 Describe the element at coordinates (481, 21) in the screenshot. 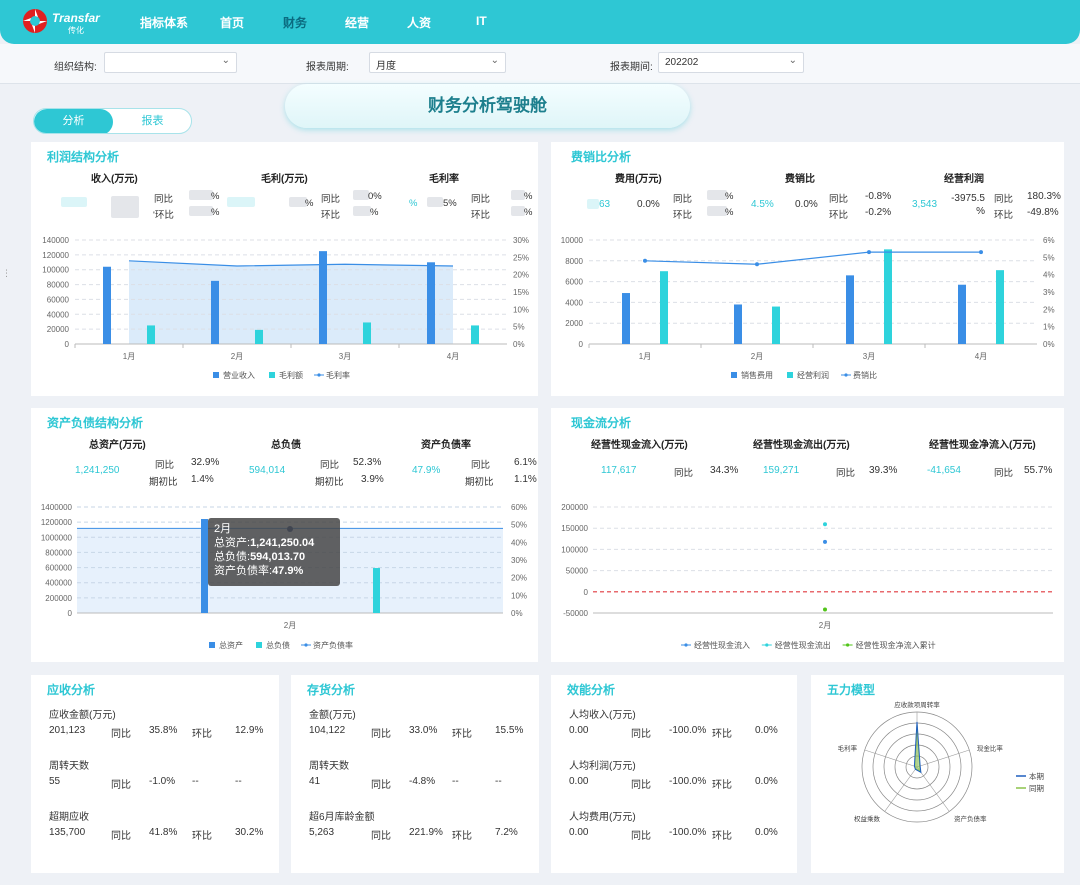

I see `nav-item-it: IT` at that location.